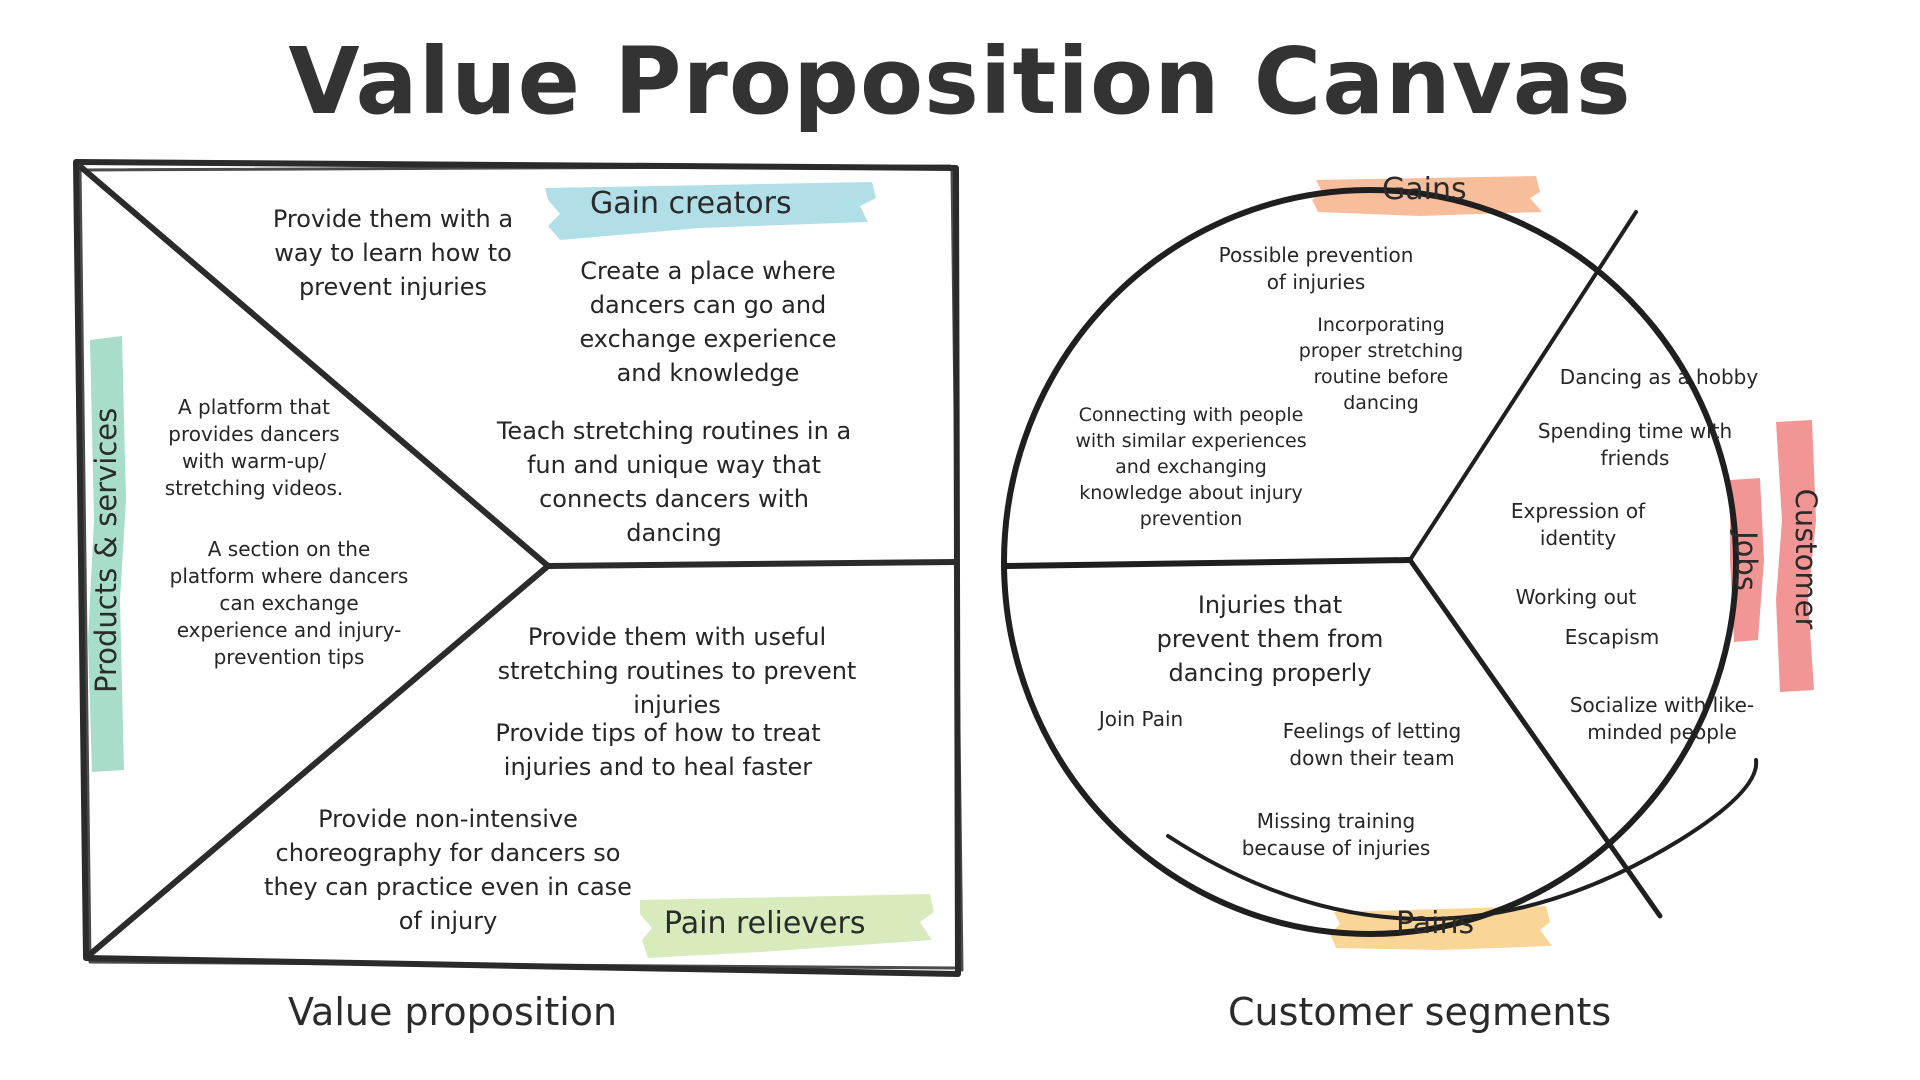  Describe the element at coordinates (691, 203) in the screenshot. I see `gain-creators-label: Gain creators` at that location.